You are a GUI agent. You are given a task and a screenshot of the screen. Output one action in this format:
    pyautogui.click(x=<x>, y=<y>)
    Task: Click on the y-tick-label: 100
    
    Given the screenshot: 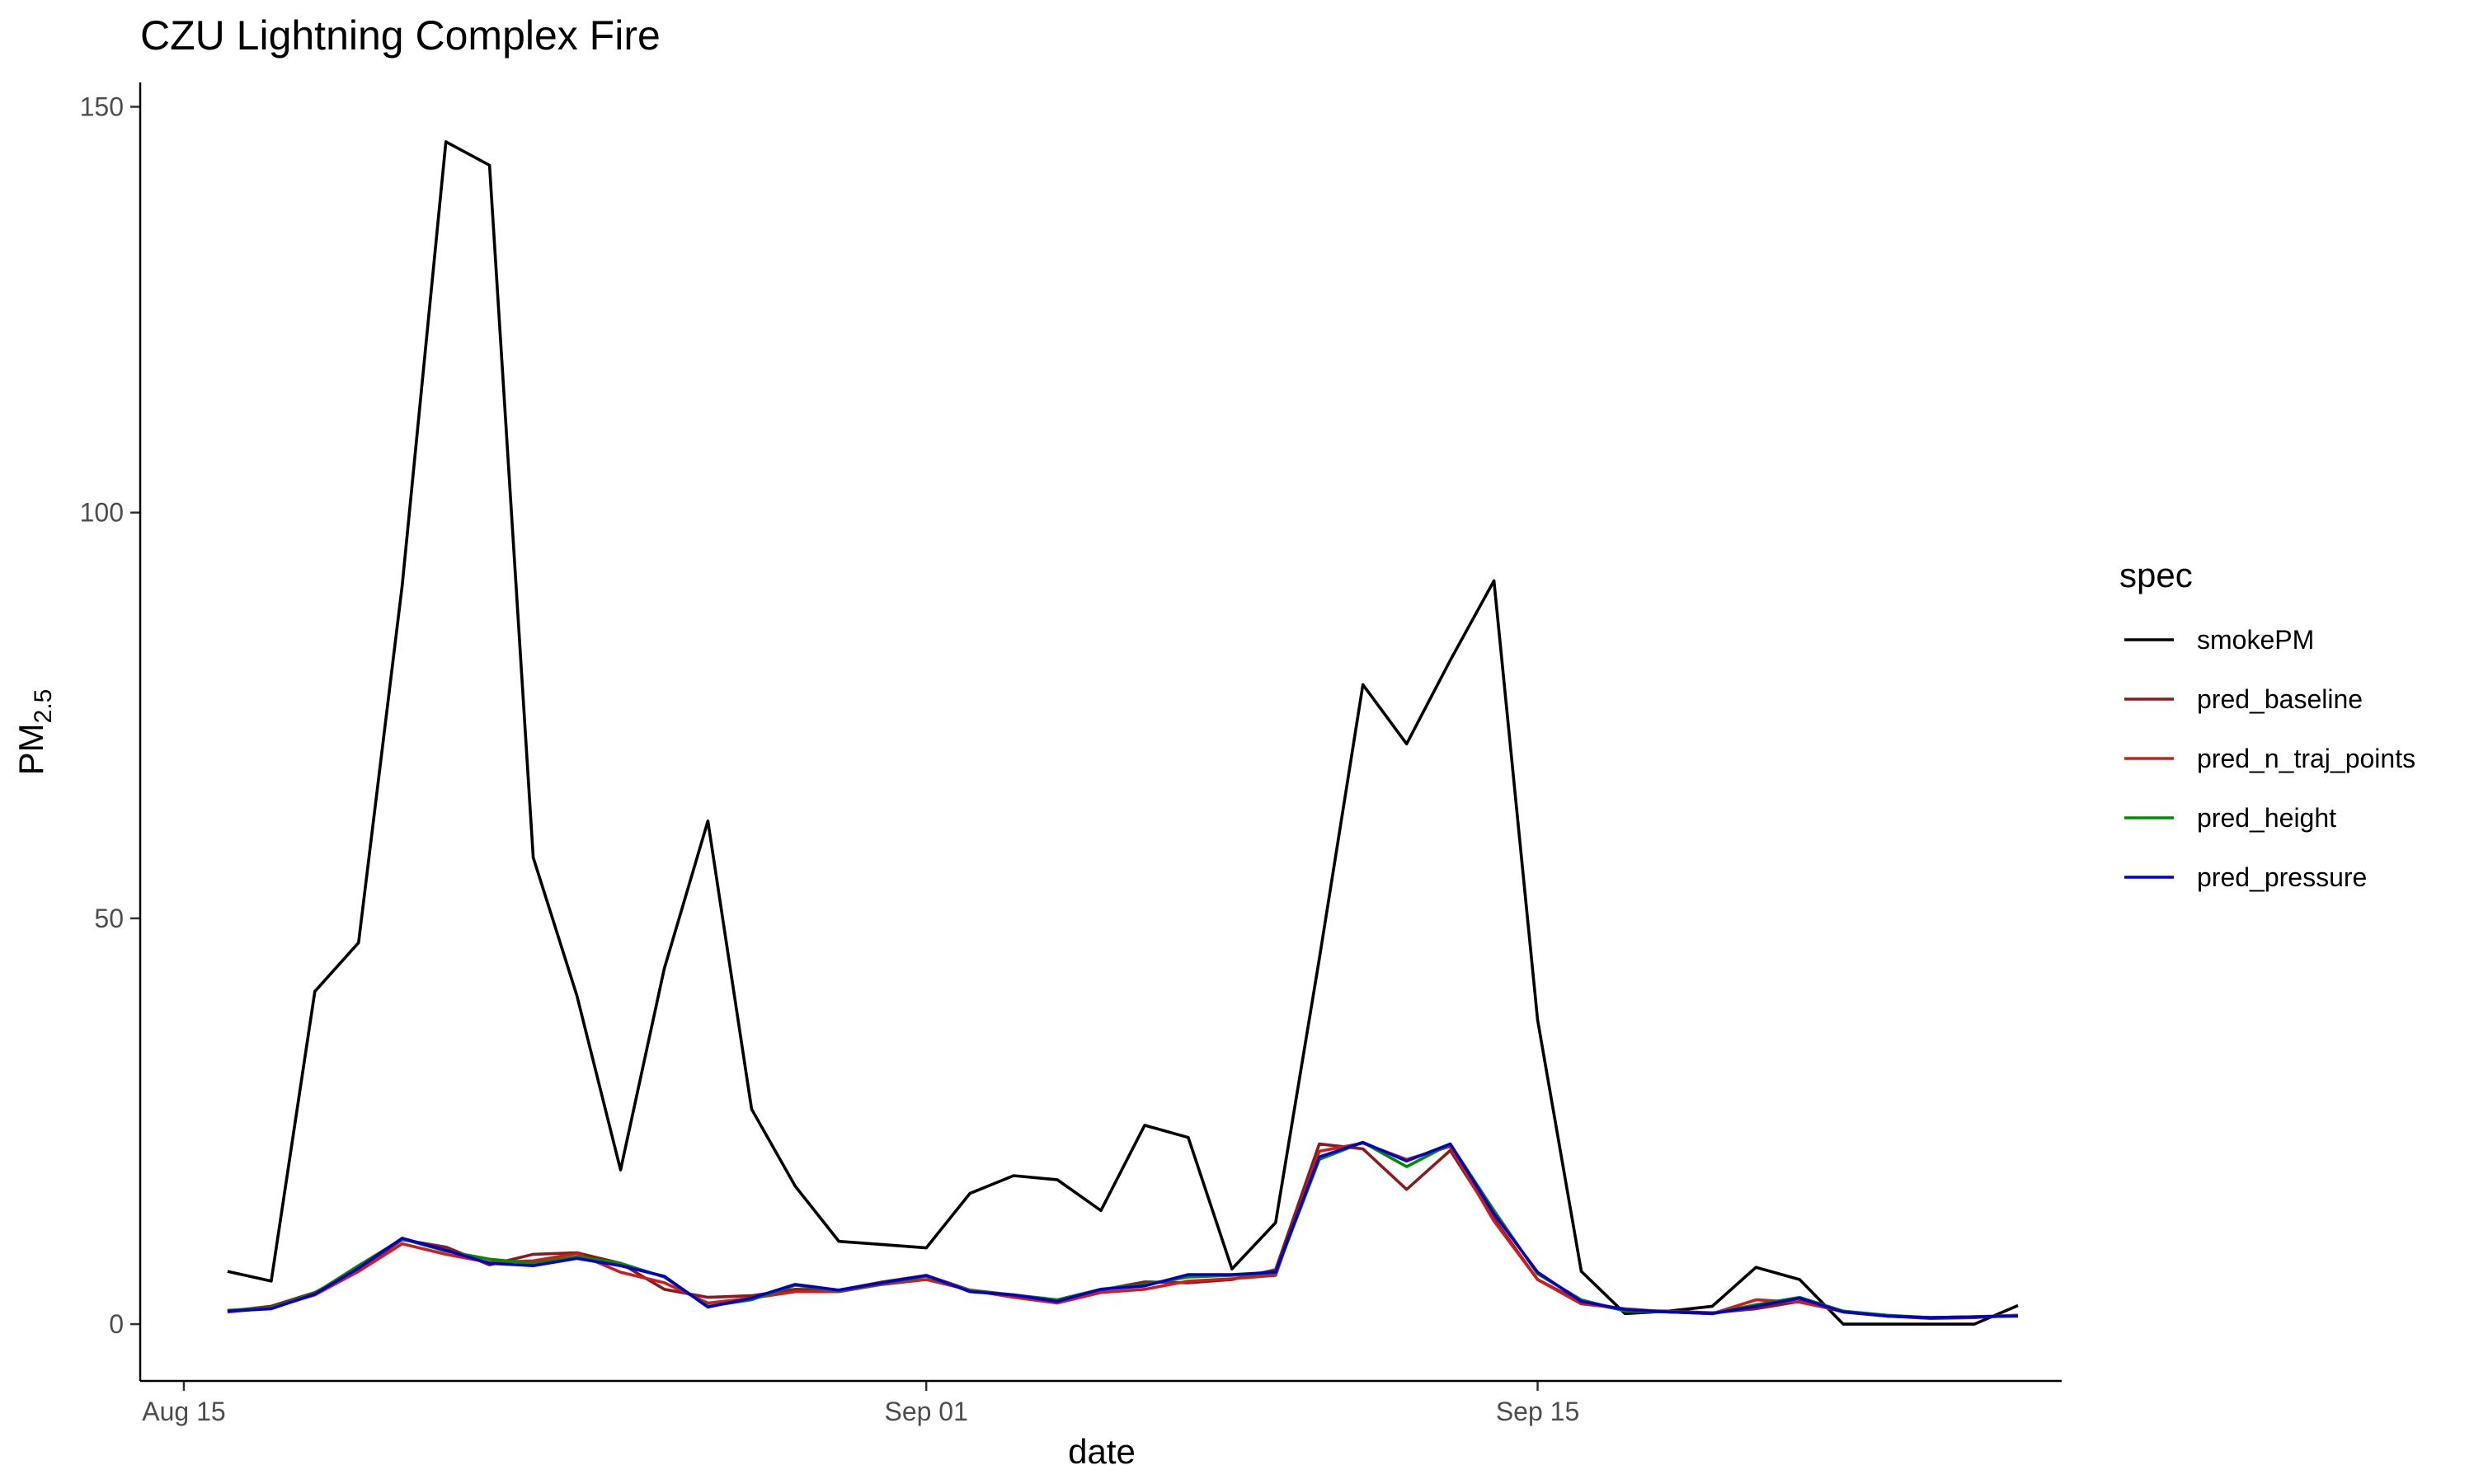 What is the action you would take?
    pyautogui.click(x=102, y=513)
    